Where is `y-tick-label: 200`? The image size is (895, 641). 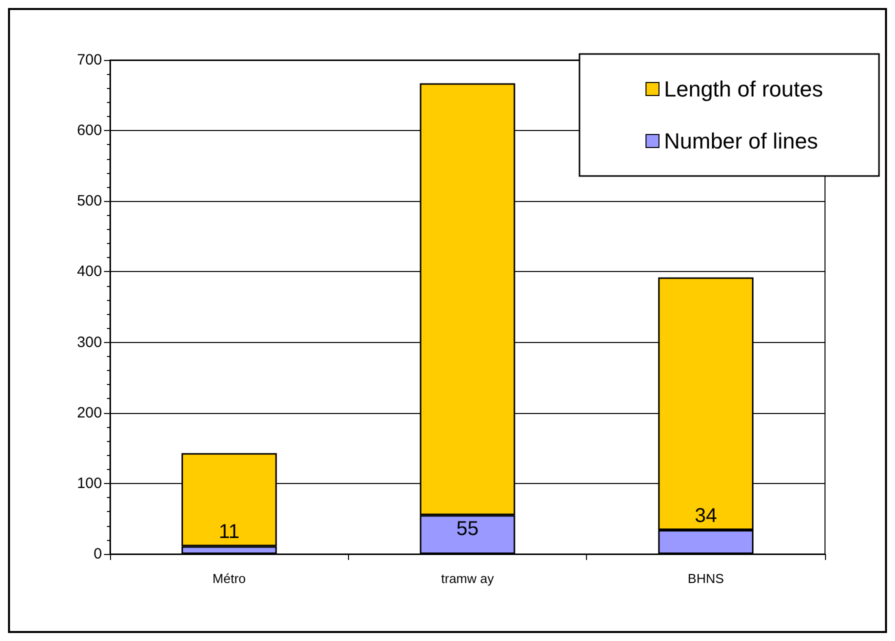 y-tick-label: 200 is located at coordinates (89, 413).